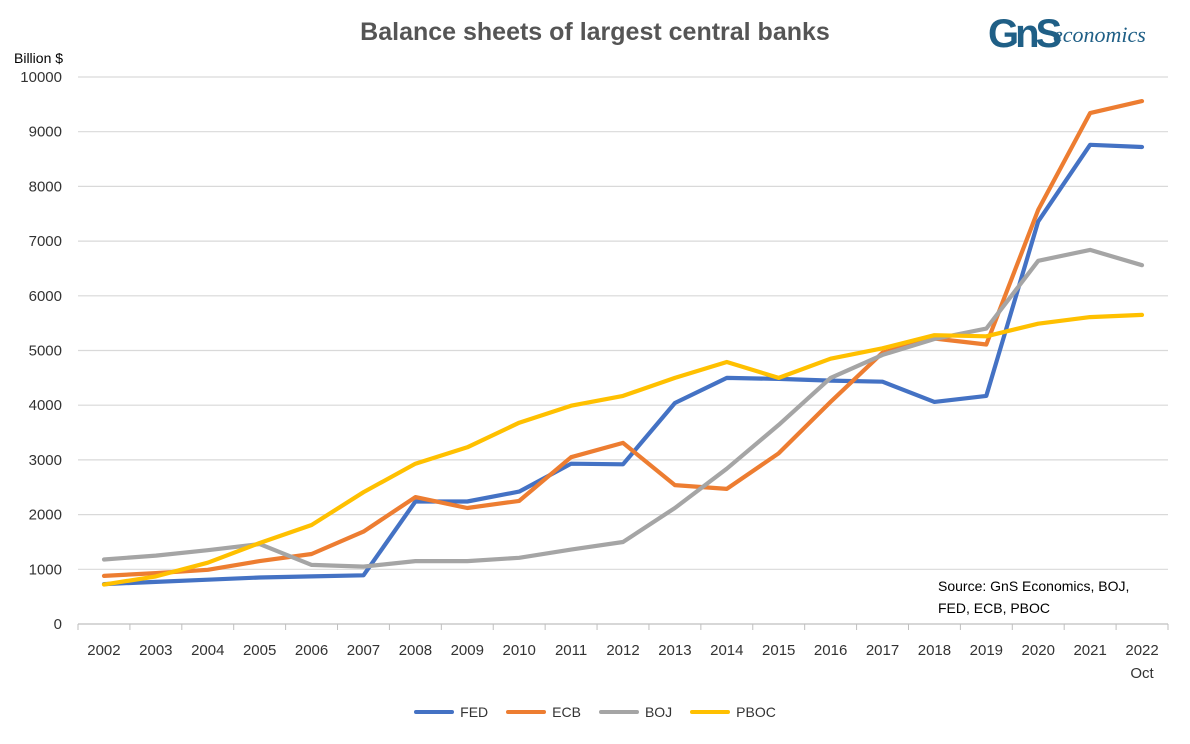 The image size is (1190, 744). What do you see at coordinates (595, 32) in the screenshot?
I see `chart-title: Balance sheets of largest central banks` at bounding box center [595, 32].